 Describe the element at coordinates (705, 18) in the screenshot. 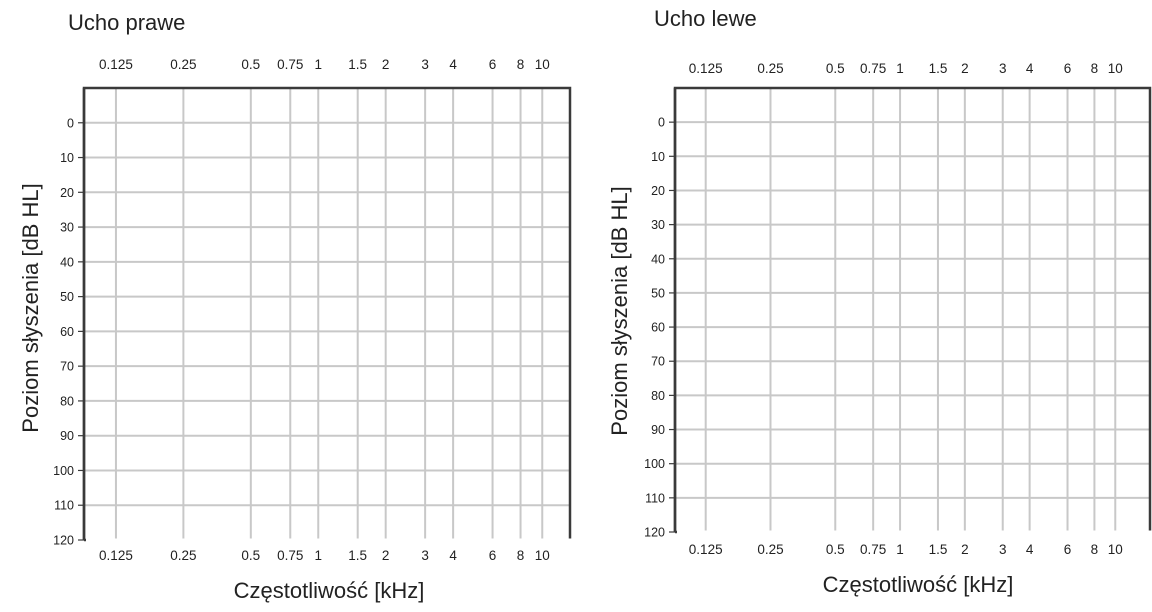

I see `chart-title: Ucho lewe` at that location.